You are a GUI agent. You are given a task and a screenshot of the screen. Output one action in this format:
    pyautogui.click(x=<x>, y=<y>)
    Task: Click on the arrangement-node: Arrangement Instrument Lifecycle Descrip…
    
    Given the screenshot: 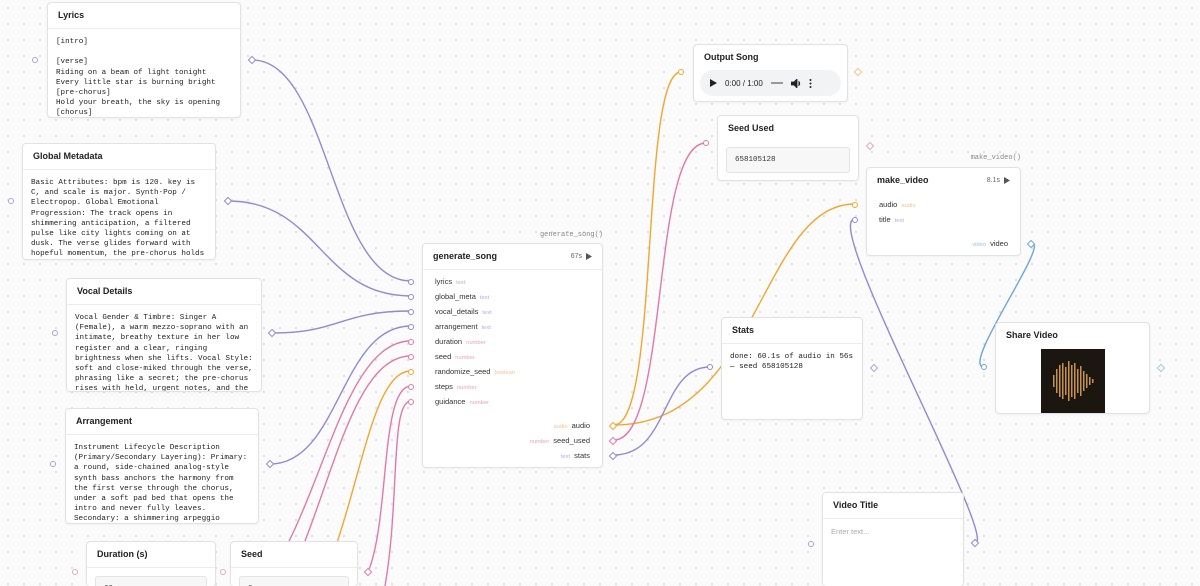 What is the action you would take?
    pyautogui.click(x=162, y=466)
    